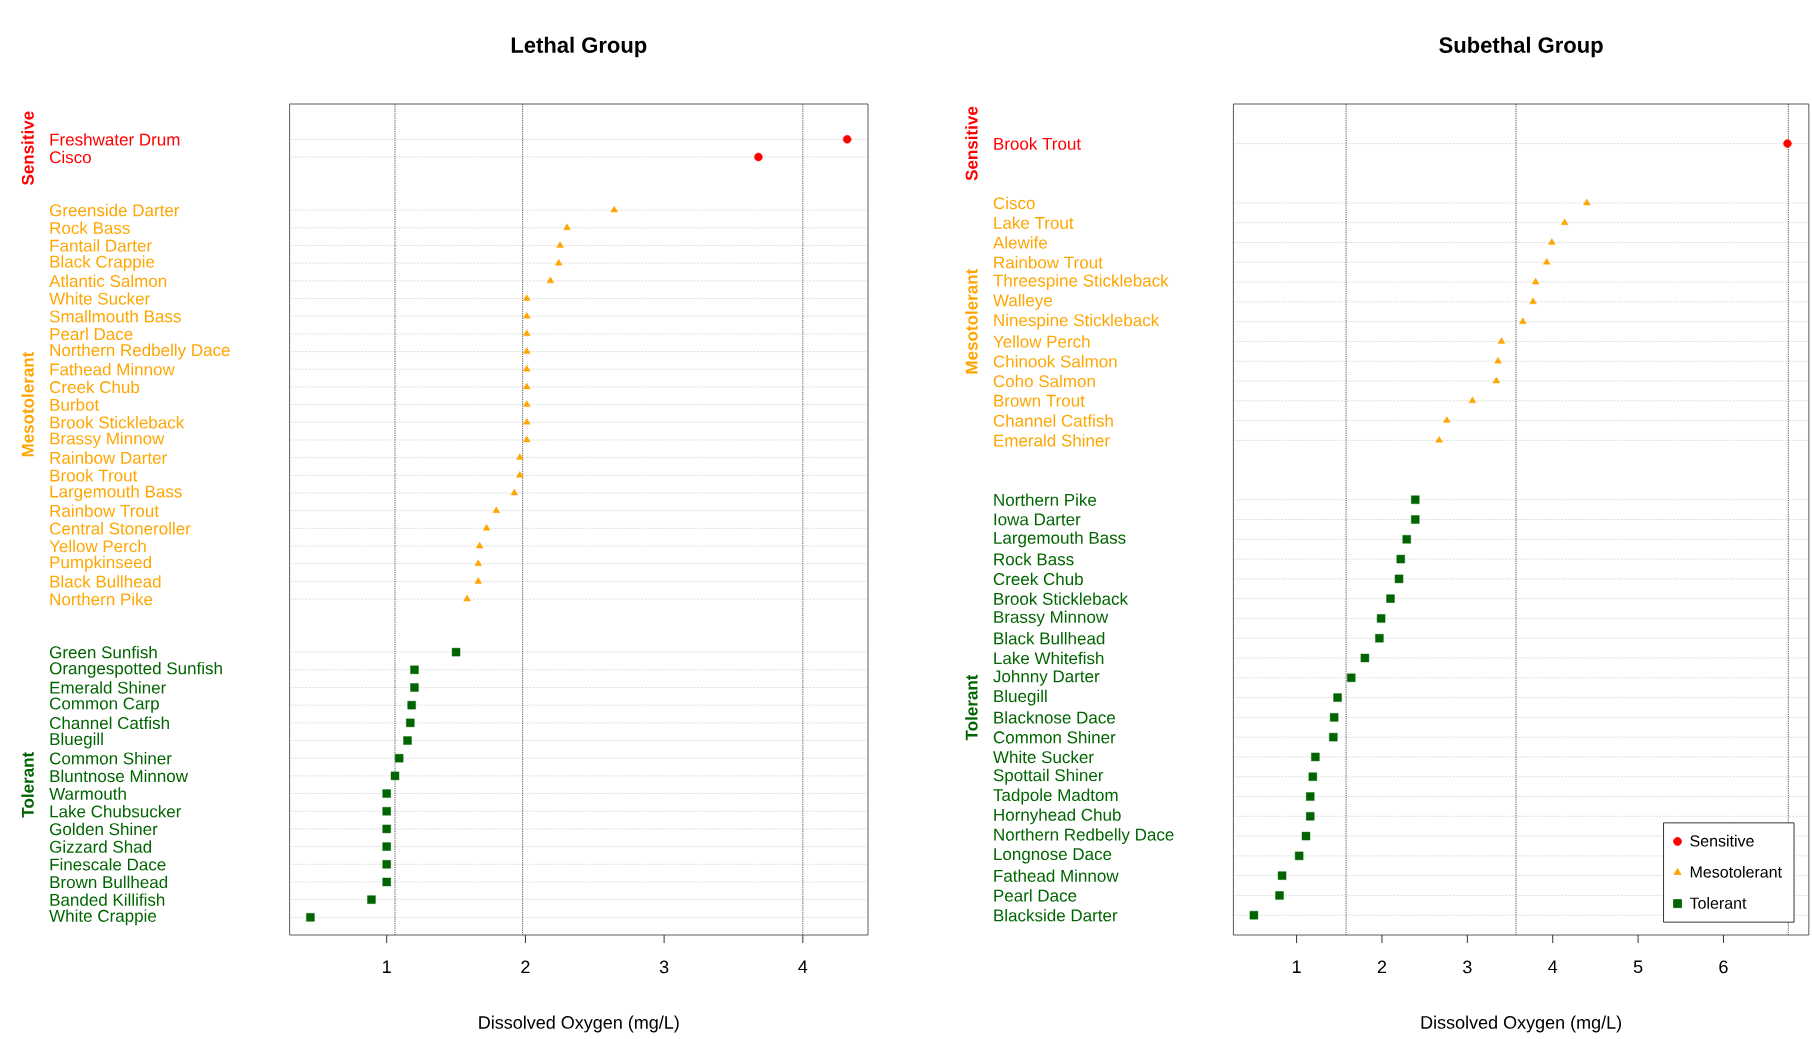  I want to click on y-tick-label: Lake Trout, so click(1034, 222).